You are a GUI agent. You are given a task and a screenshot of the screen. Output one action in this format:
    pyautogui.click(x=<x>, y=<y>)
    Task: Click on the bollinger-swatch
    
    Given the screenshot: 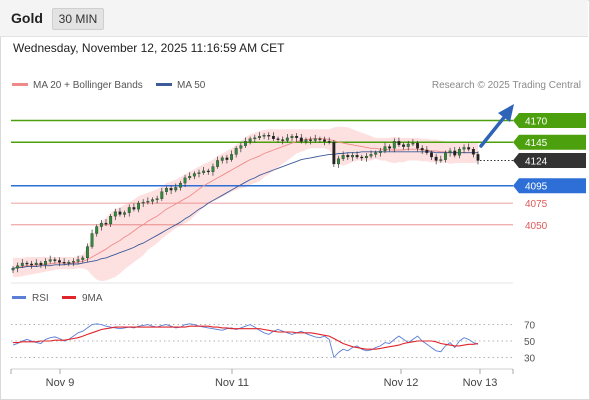 What is the action you would take?
    pyautogui.click(x=20, y=84)
    